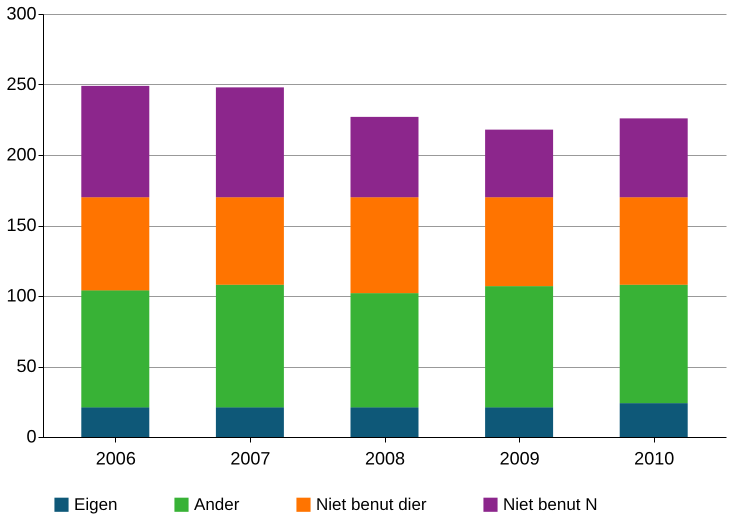 This screenshot has height=528, width=731. What do you see at coordinates (21, 296) in the screenshot?
I see `y-tick-label: 100` at bounding box center [21, 296].